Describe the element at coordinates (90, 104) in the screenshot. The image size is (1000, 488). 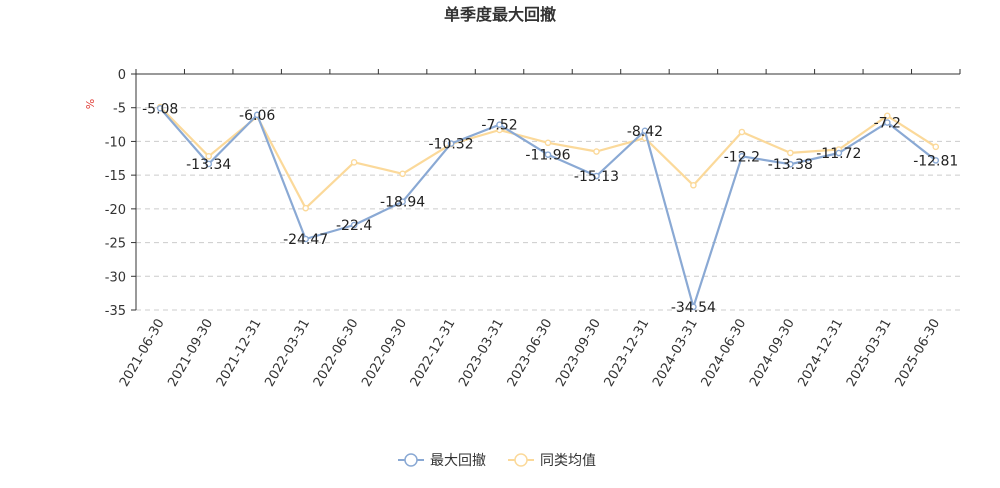
I see `y-axis-unit: %` at that location.